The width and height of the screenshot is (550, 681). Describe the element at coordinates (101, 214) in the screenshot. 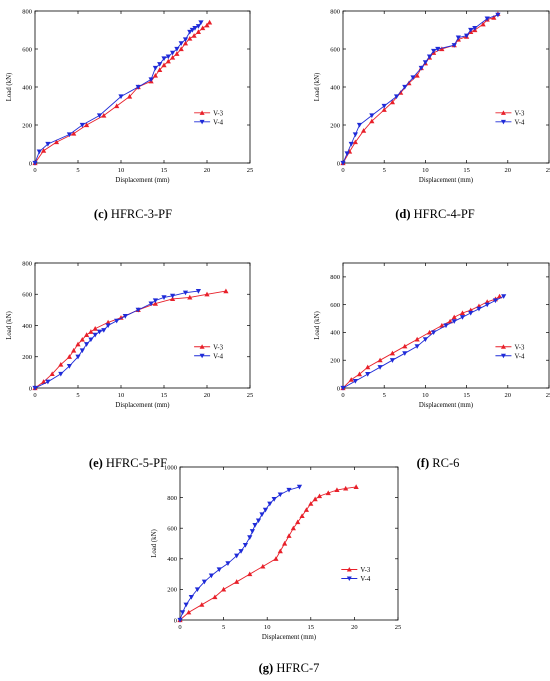

I see `caption-letter: (c)` at that location.